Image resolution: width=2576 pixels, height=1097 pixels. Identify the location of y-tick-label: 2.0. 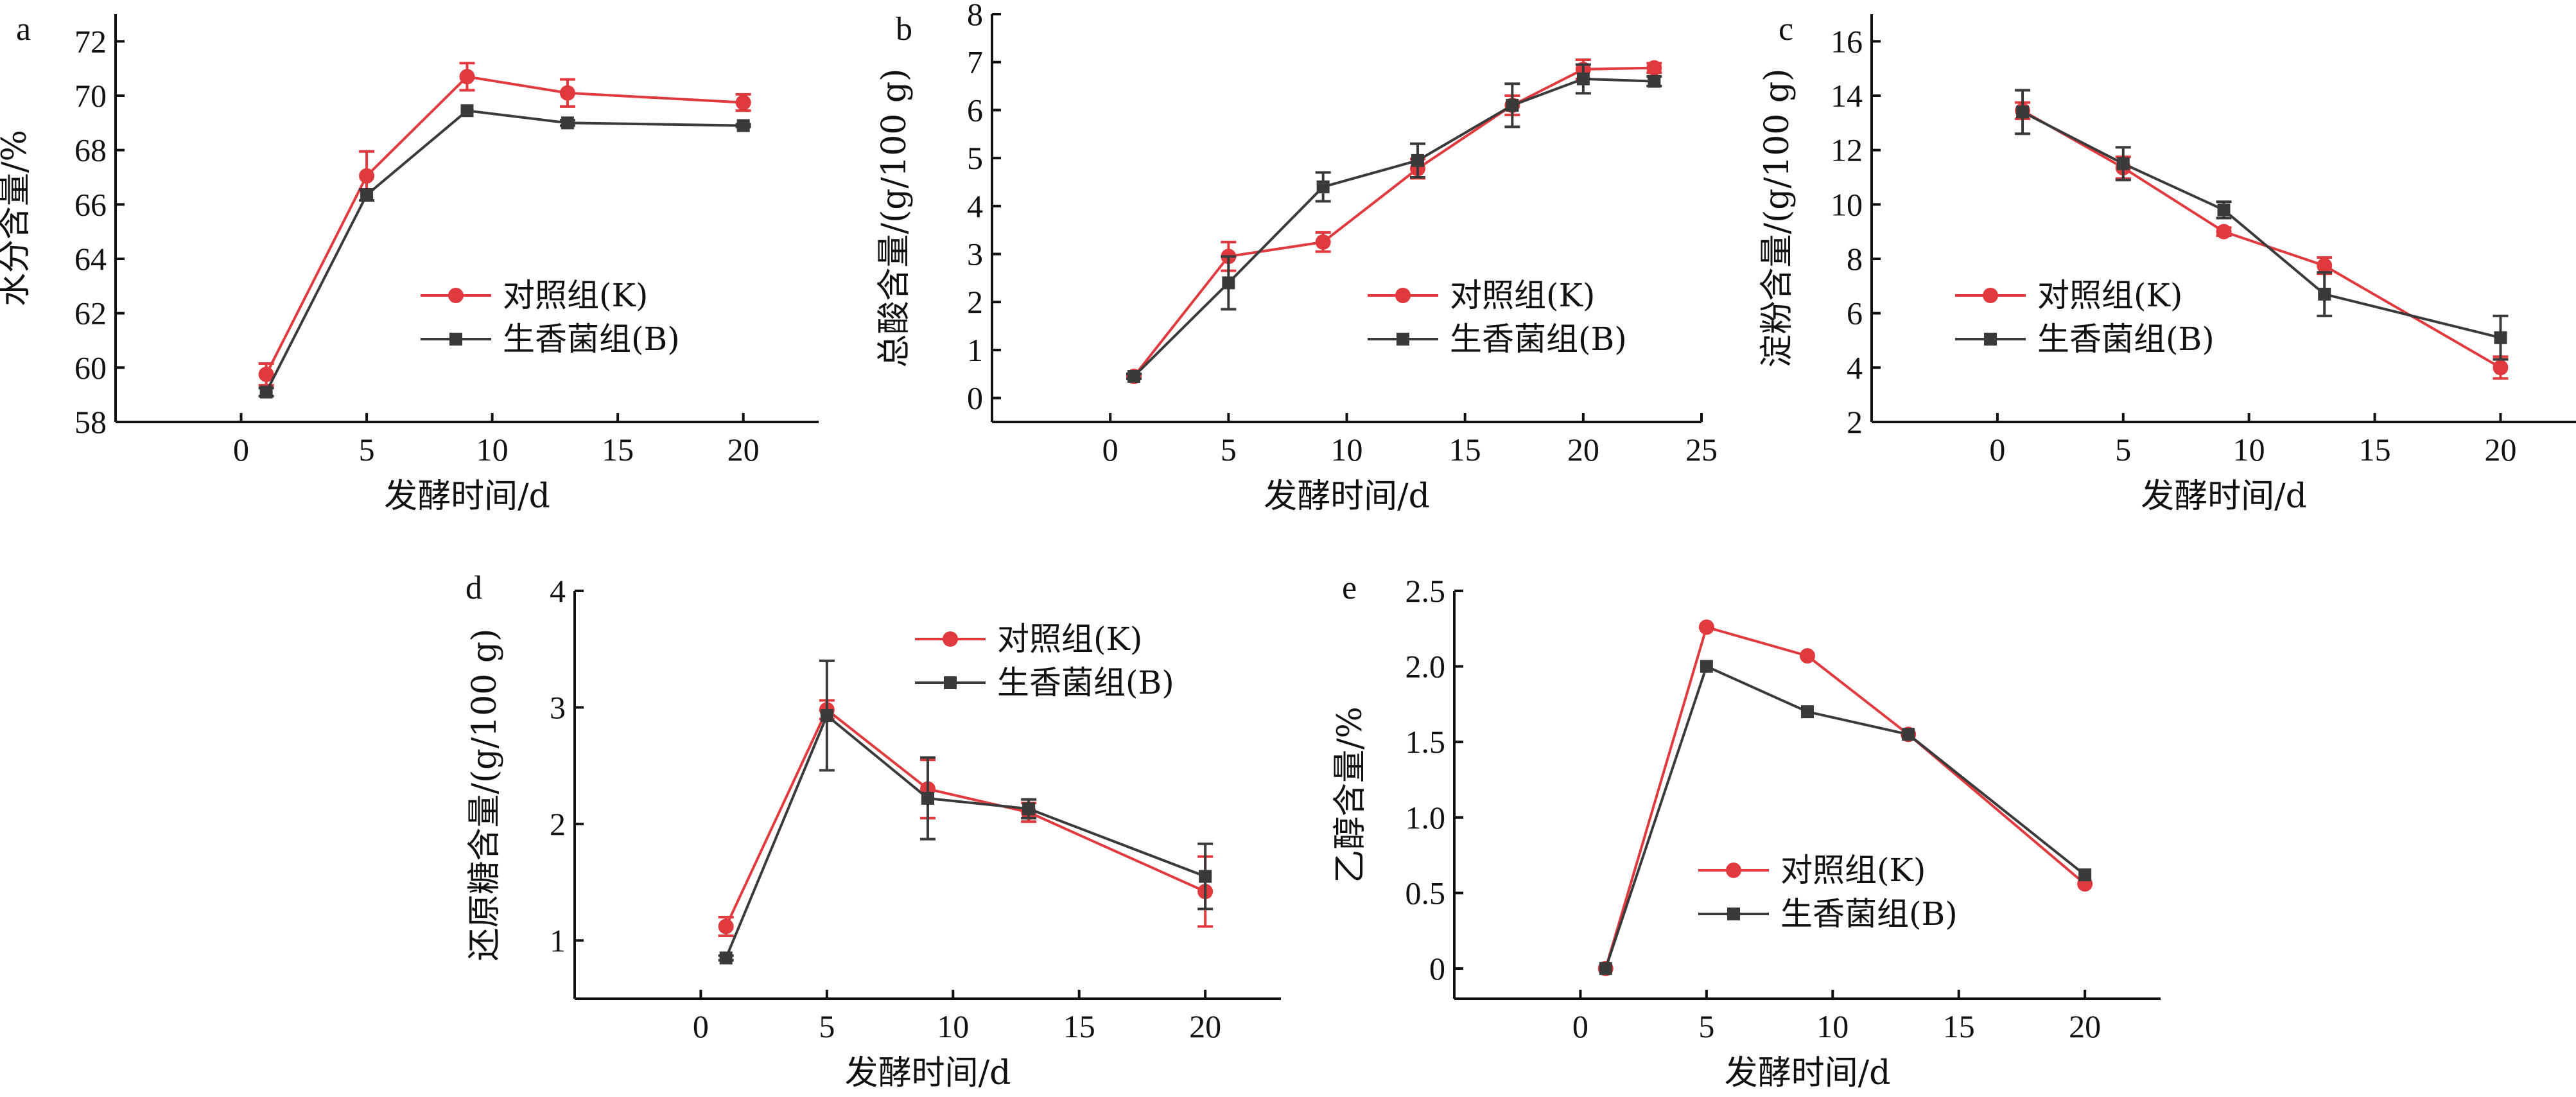
(1425, 667).